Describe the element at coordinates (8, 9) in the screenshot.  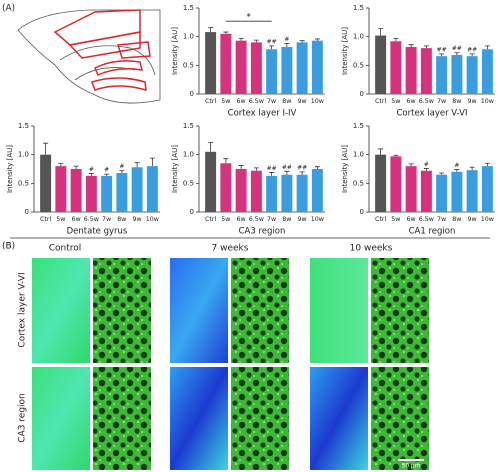
I see `panel-label: (A)` at that location.